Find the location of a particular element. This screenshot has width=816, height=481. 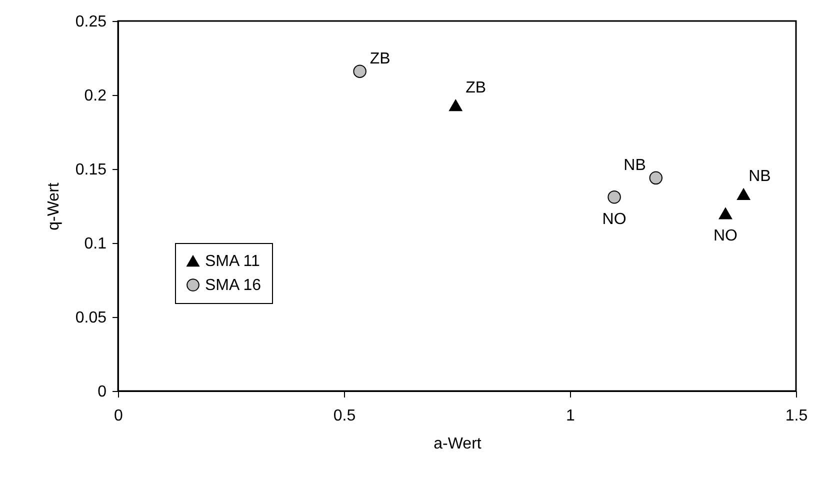

y-tick-label: 0.25 is located at coordinates (91, 22).